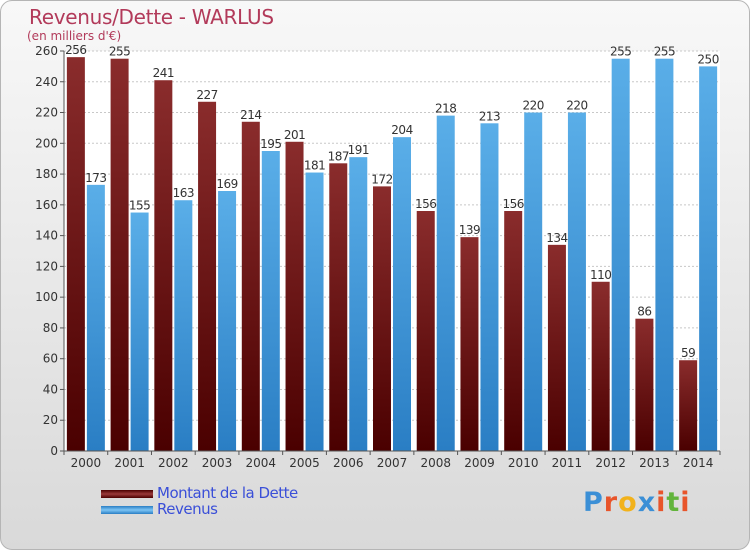 The image size is (750, 550). I want to click on y-tick-label: 80, so click(50, 328).